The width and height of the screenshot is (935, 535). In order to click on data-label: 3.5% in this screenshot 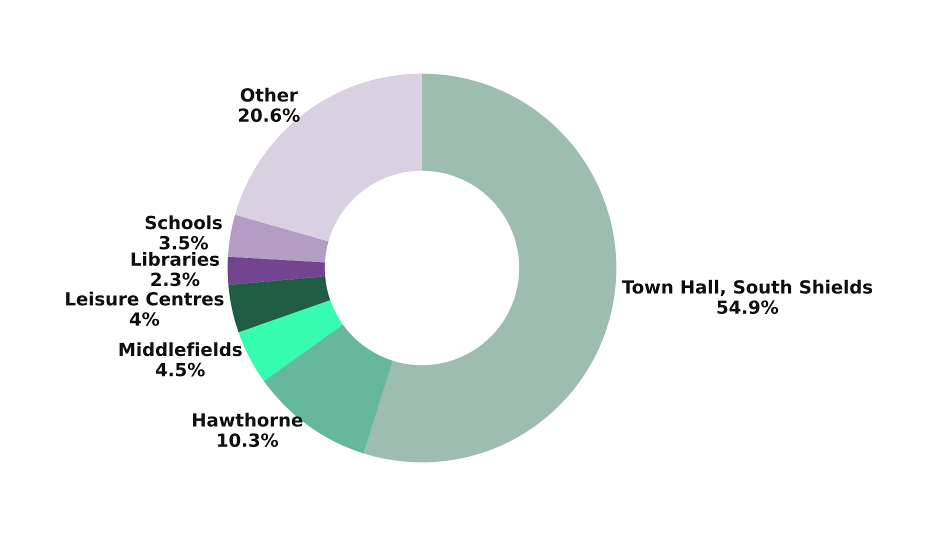, I will do `click(184, 243)`.